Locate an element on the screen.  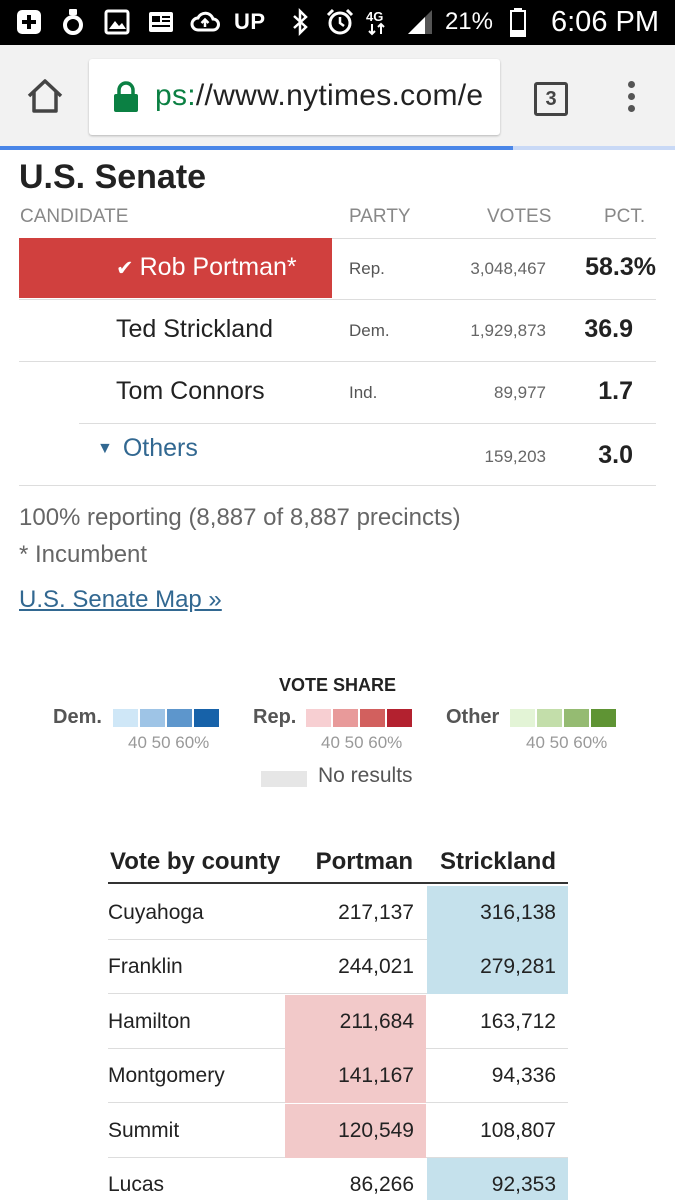
legend-rep-label: Rep. is located at coordinates (275, 717).